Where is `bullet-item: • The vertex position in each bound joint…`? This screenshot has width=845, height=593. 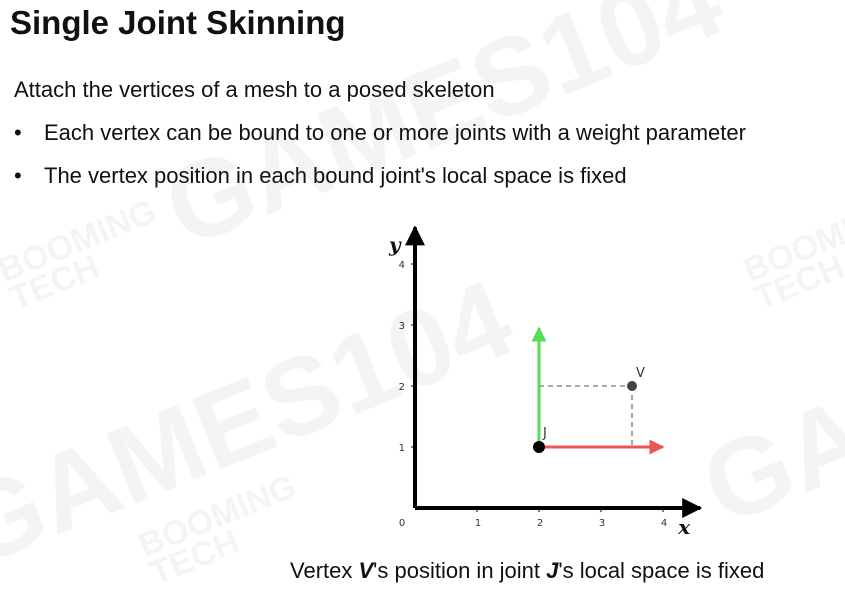 bullet-item: • The vertex position in each bound joint… is located at coordinates (320, 176).